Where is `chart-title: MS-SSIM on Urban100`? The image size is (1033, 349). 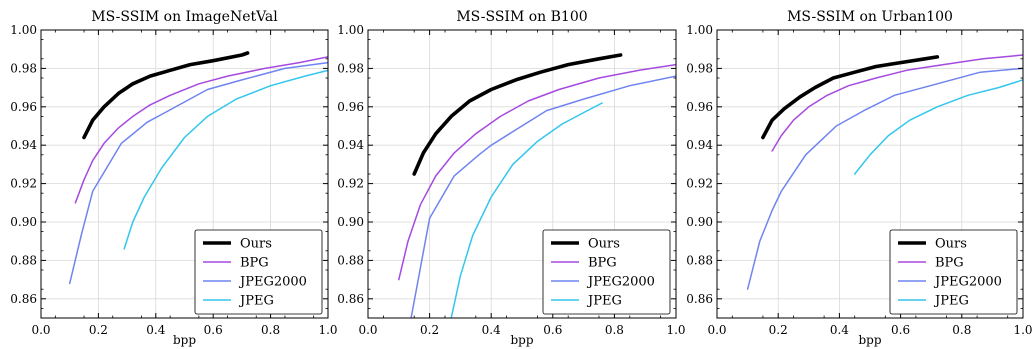
chart-title: MS-SSIM on Urban100 is located at coordinates (870, 17).